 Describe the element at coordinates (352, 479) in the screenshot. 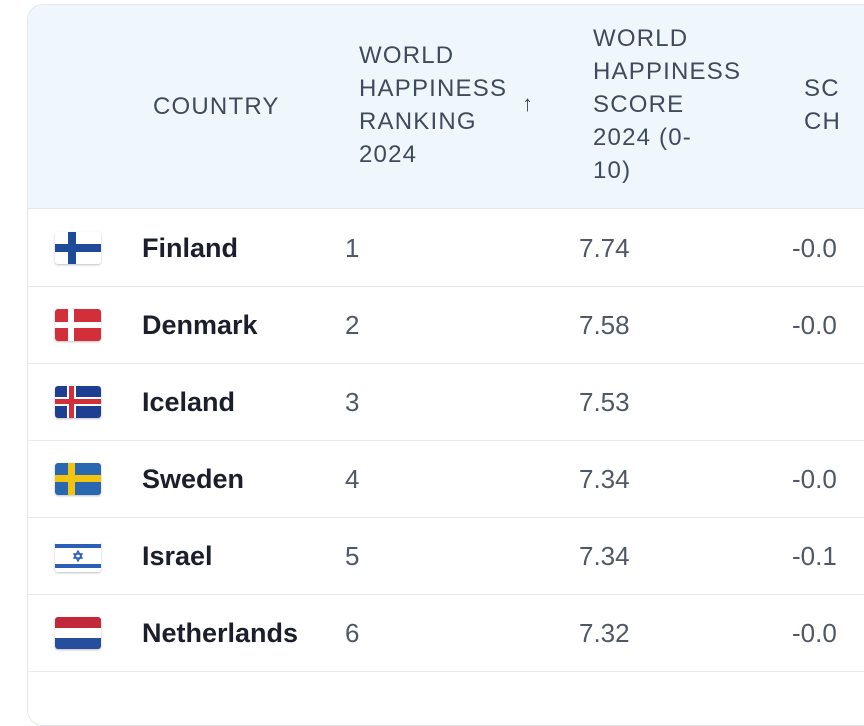

I see `ranking-value: 4` at that location.